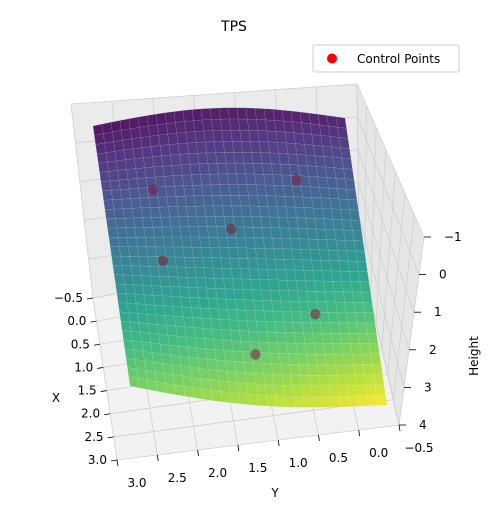 This screenshot has width=496, height=506. I want to click on floor-grid-x, so click(258, 442).